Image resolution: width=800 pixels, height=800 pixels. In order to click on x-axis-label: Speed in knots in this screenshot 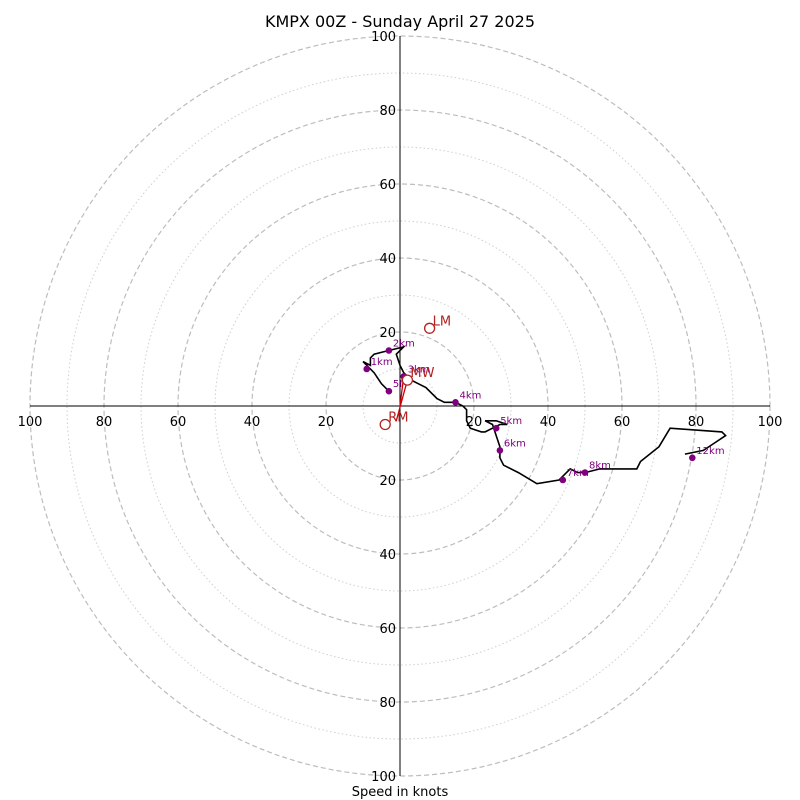, I will do `click(400, 792)`.